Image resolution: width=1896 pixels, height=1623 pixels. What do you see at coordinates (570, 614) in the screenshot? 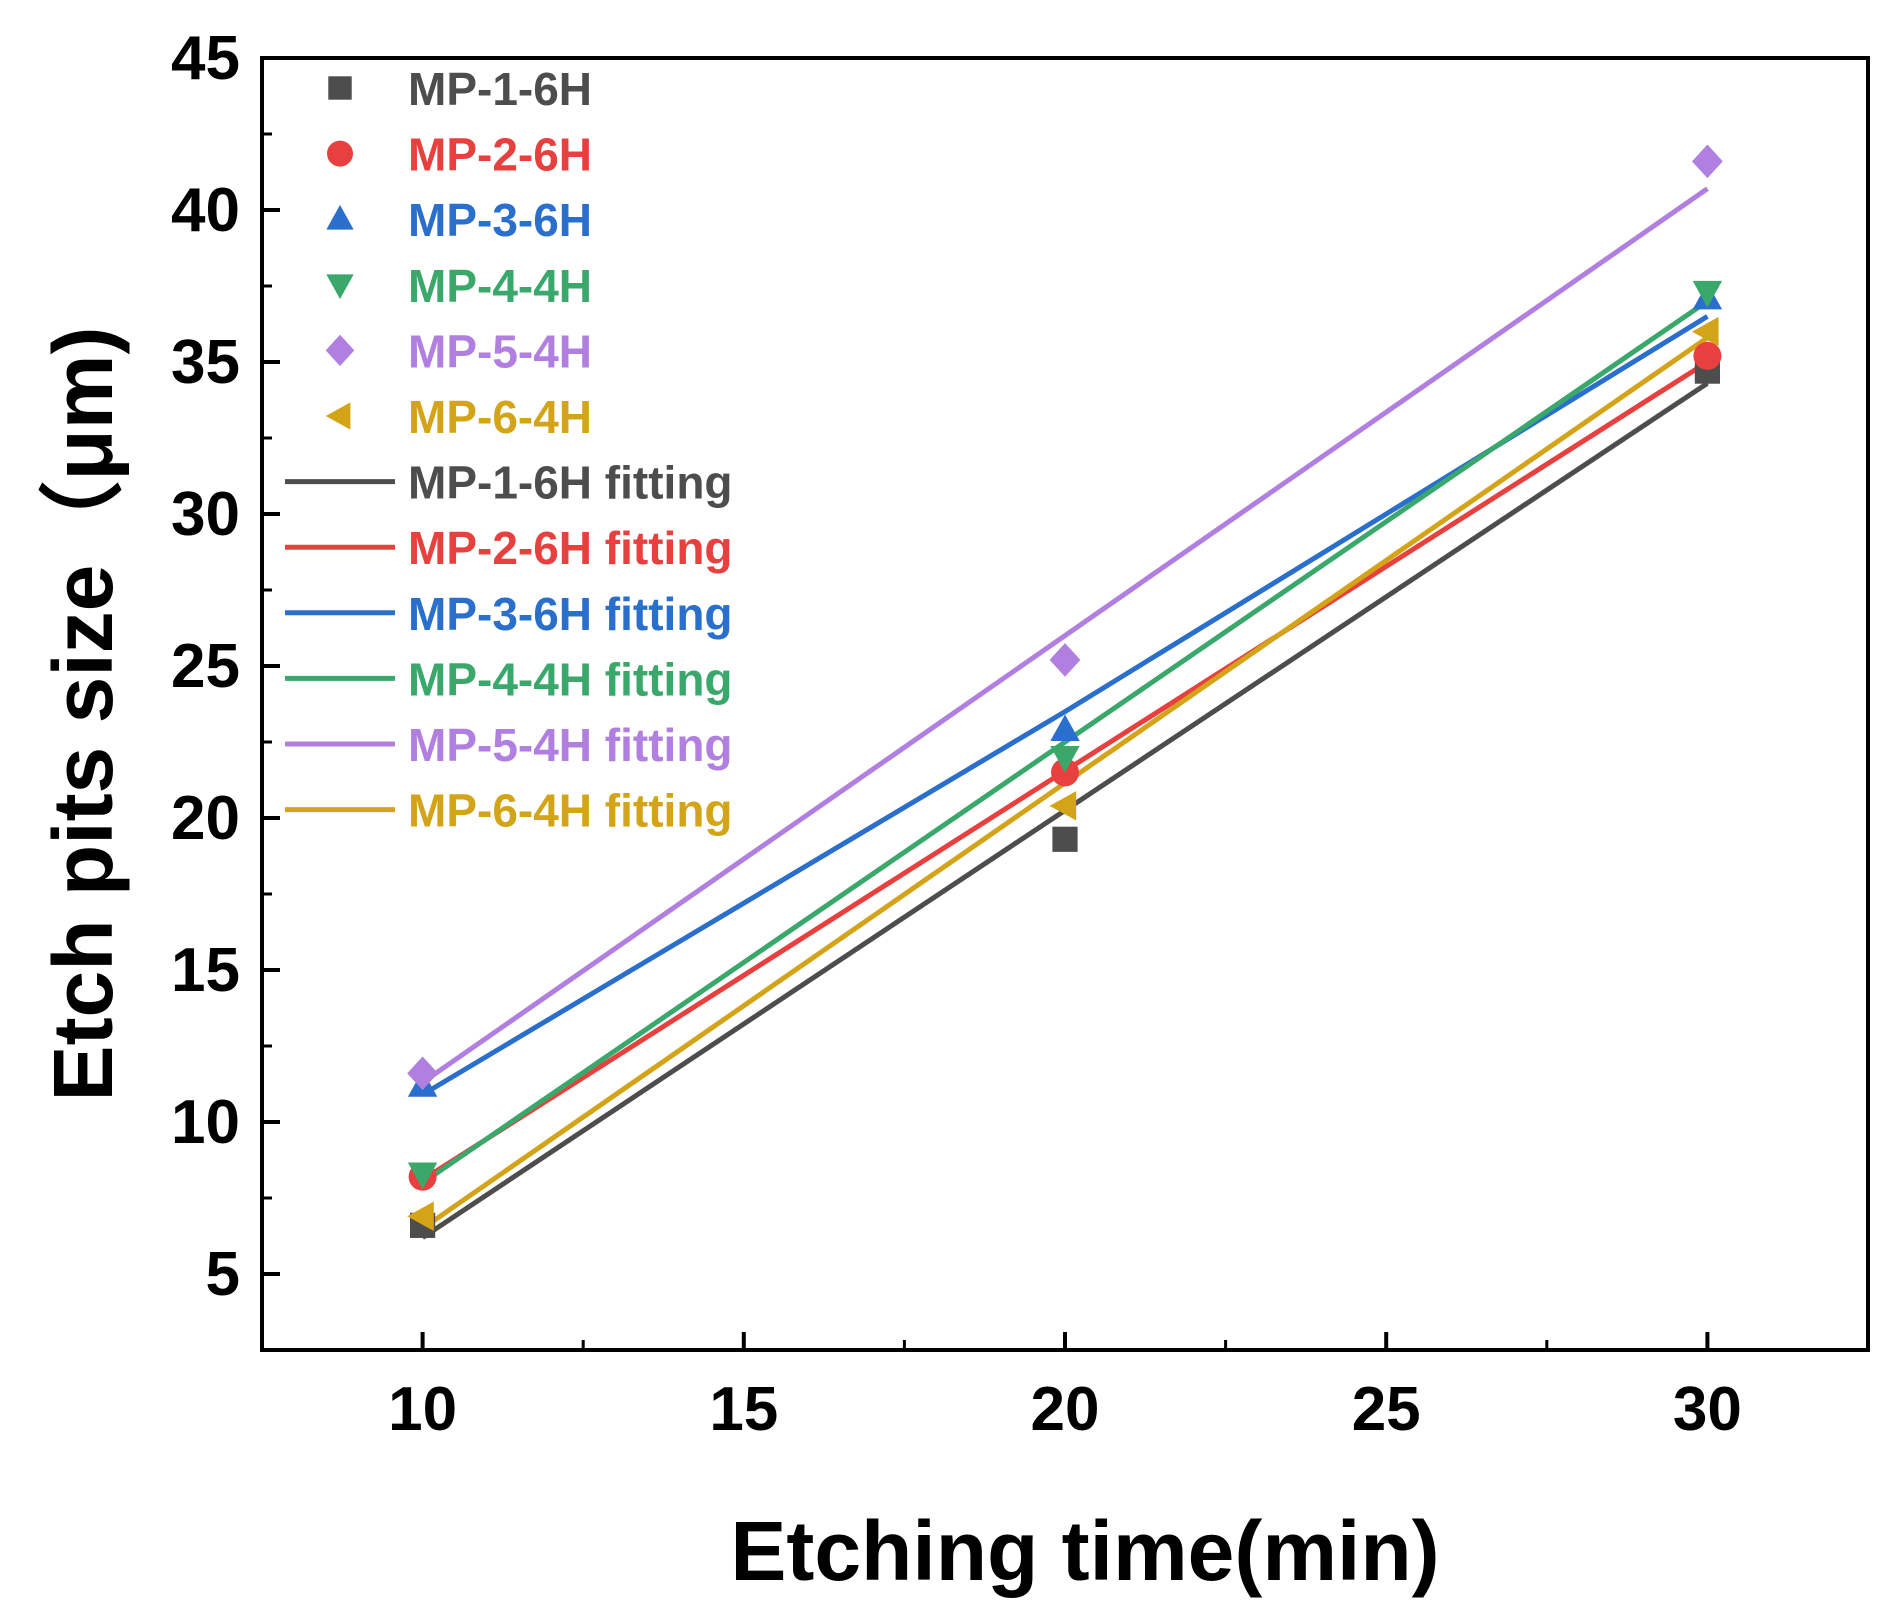
I see `legend-label: MP-3-6H fitting` at bounding box center [570, 614].